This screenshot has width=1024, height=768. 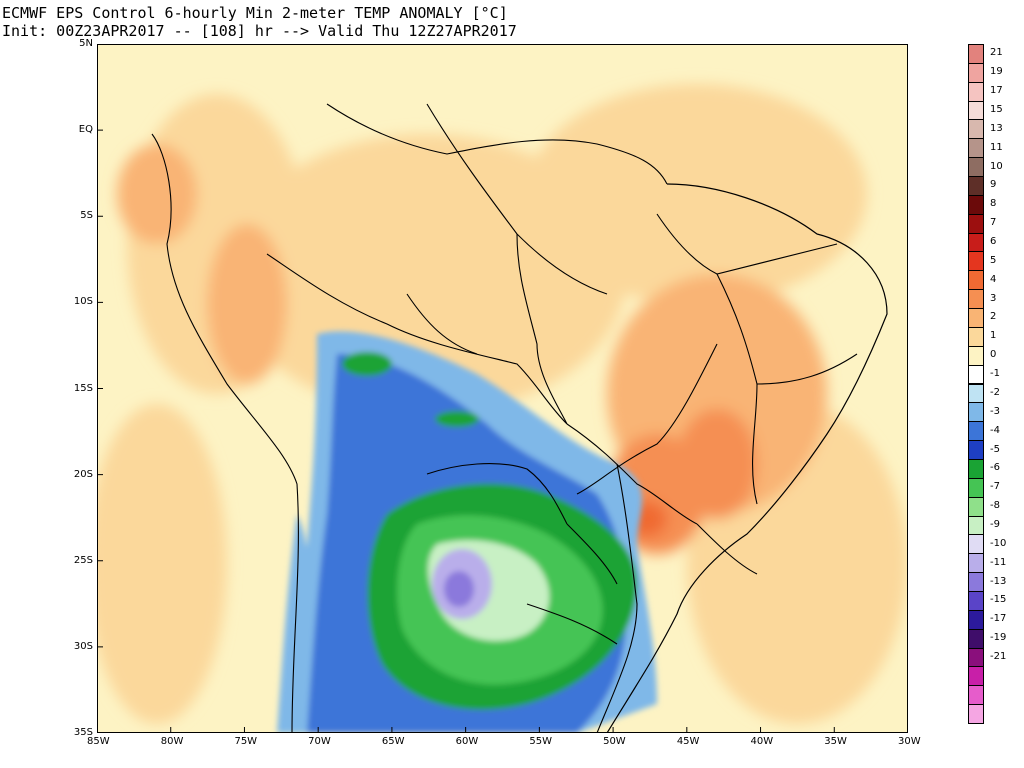 What do you see at coordinates (995, 374) in the screenshot?
I see `colorbar-label: -1` at bounding box center [995, 374].